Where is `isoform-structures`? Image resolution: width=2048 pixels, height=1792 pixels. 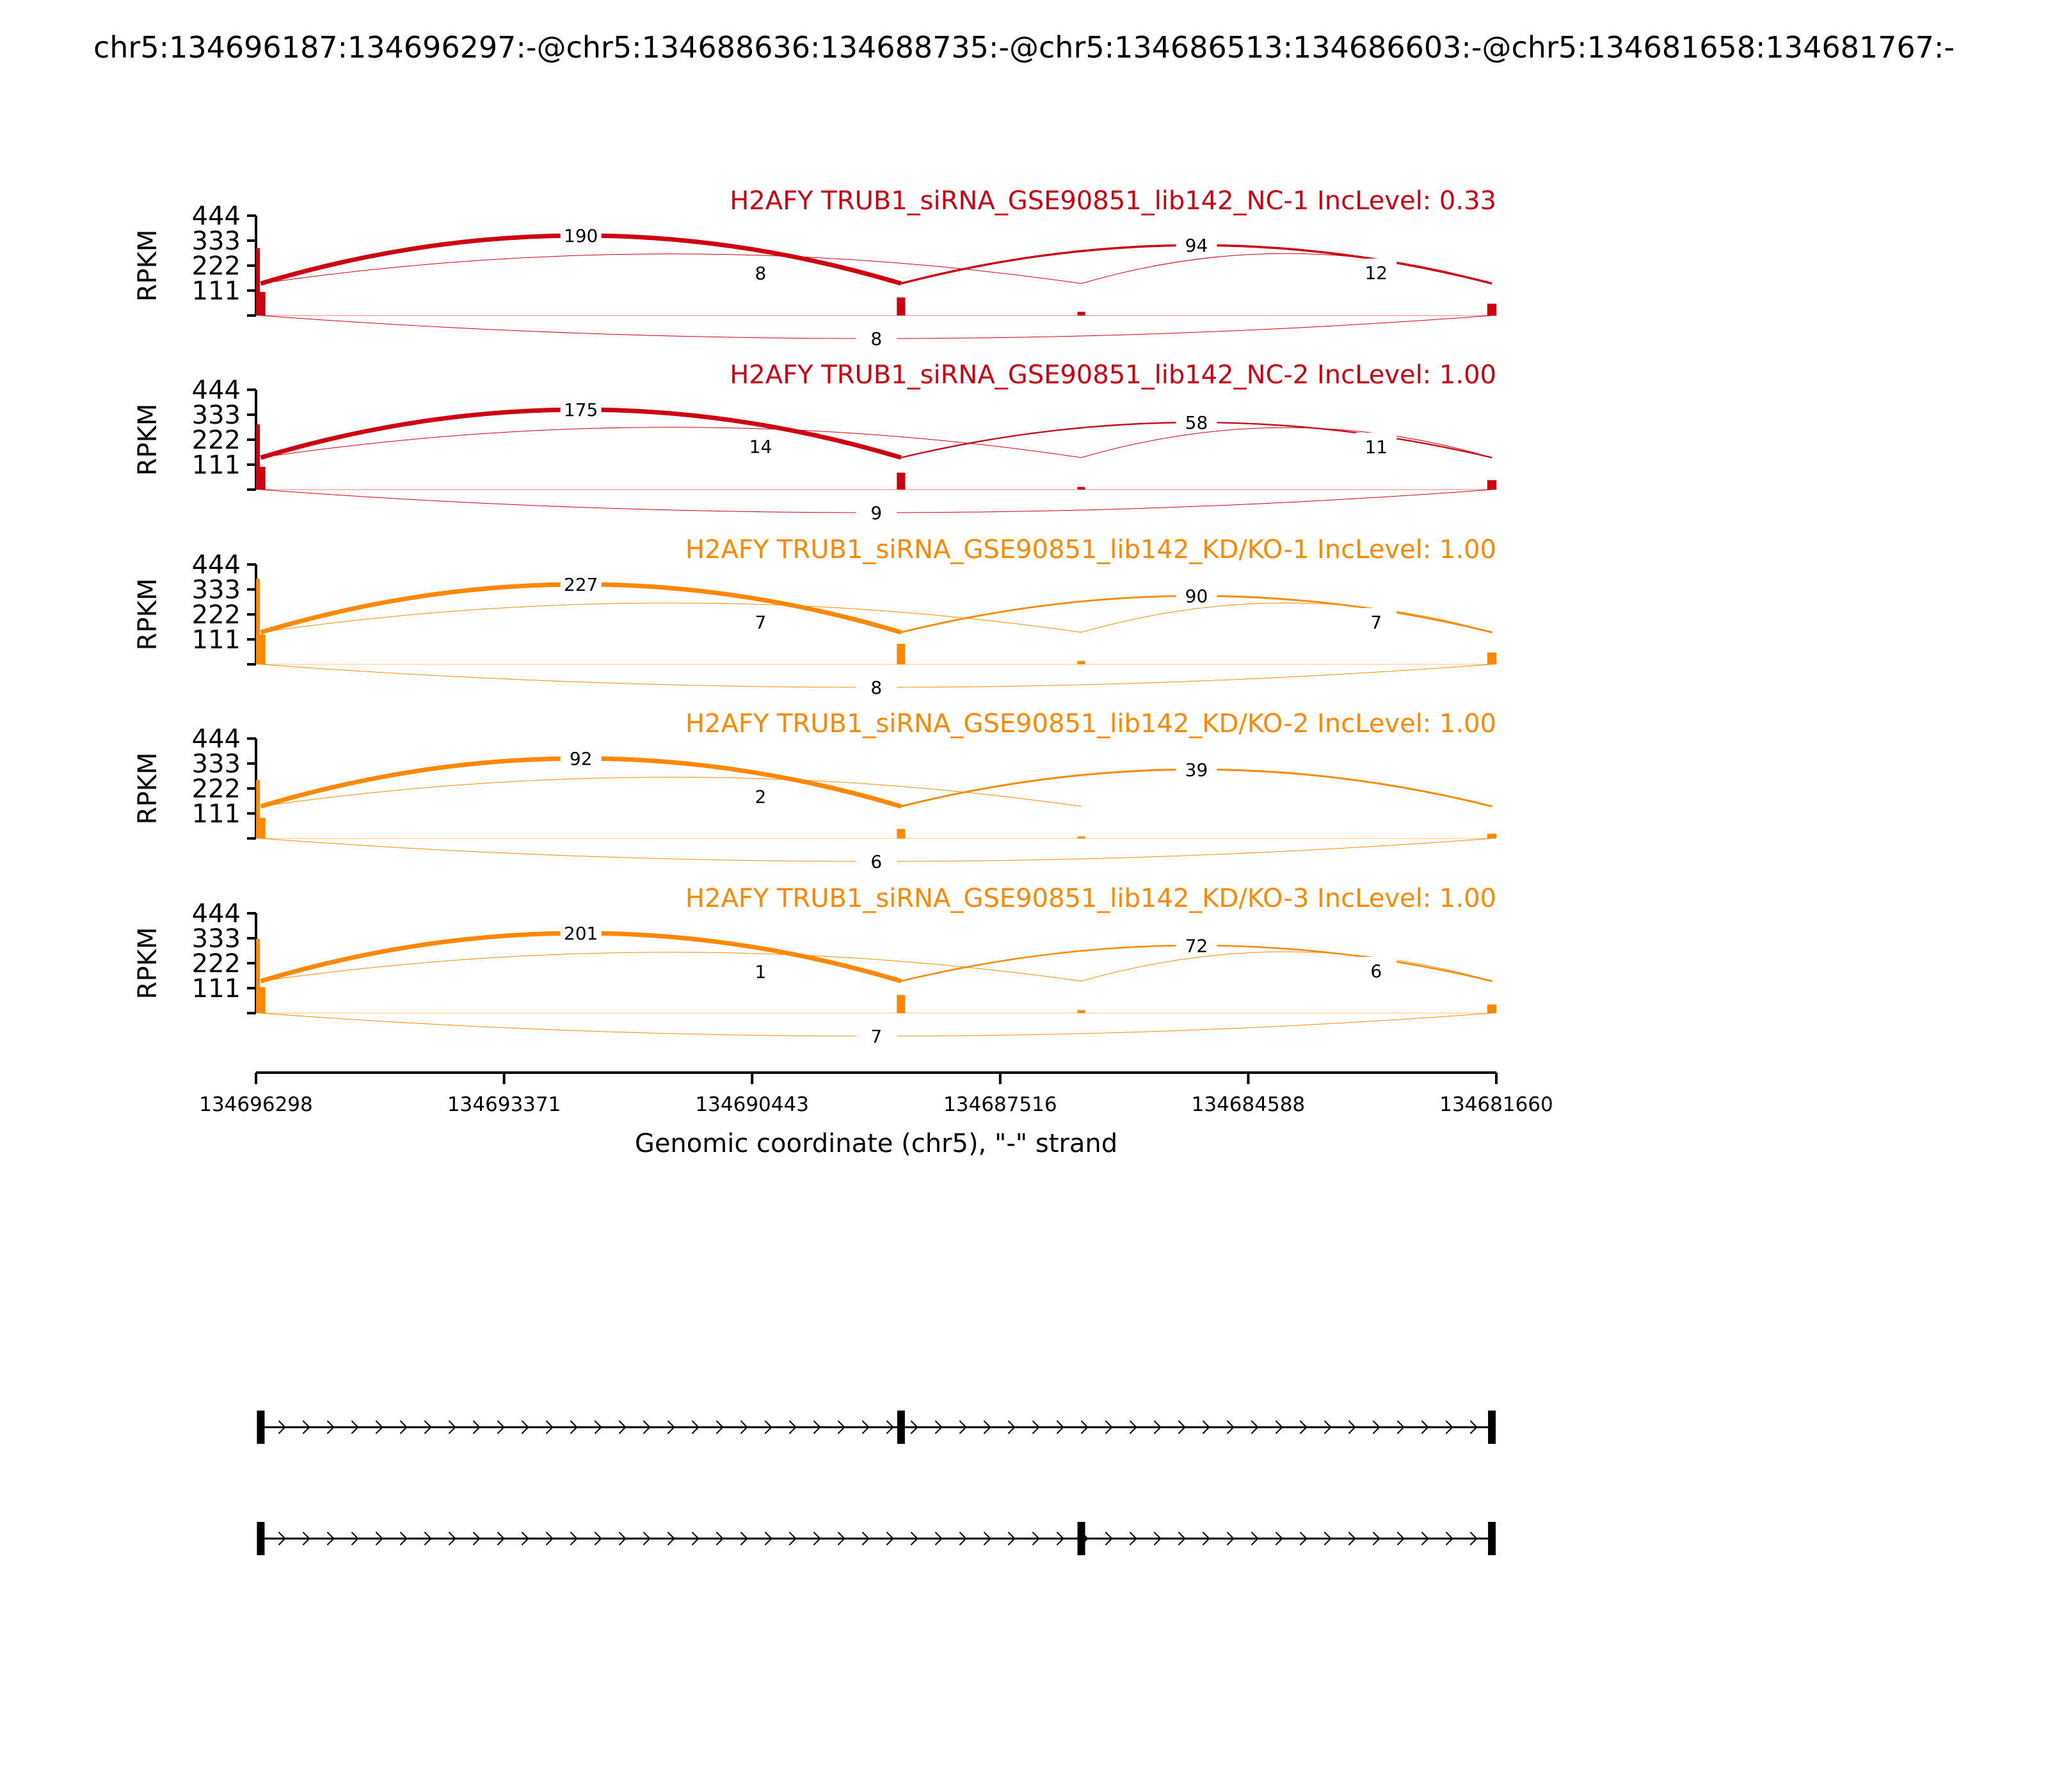 isoform-structures is located at coordinates (876, 1483).